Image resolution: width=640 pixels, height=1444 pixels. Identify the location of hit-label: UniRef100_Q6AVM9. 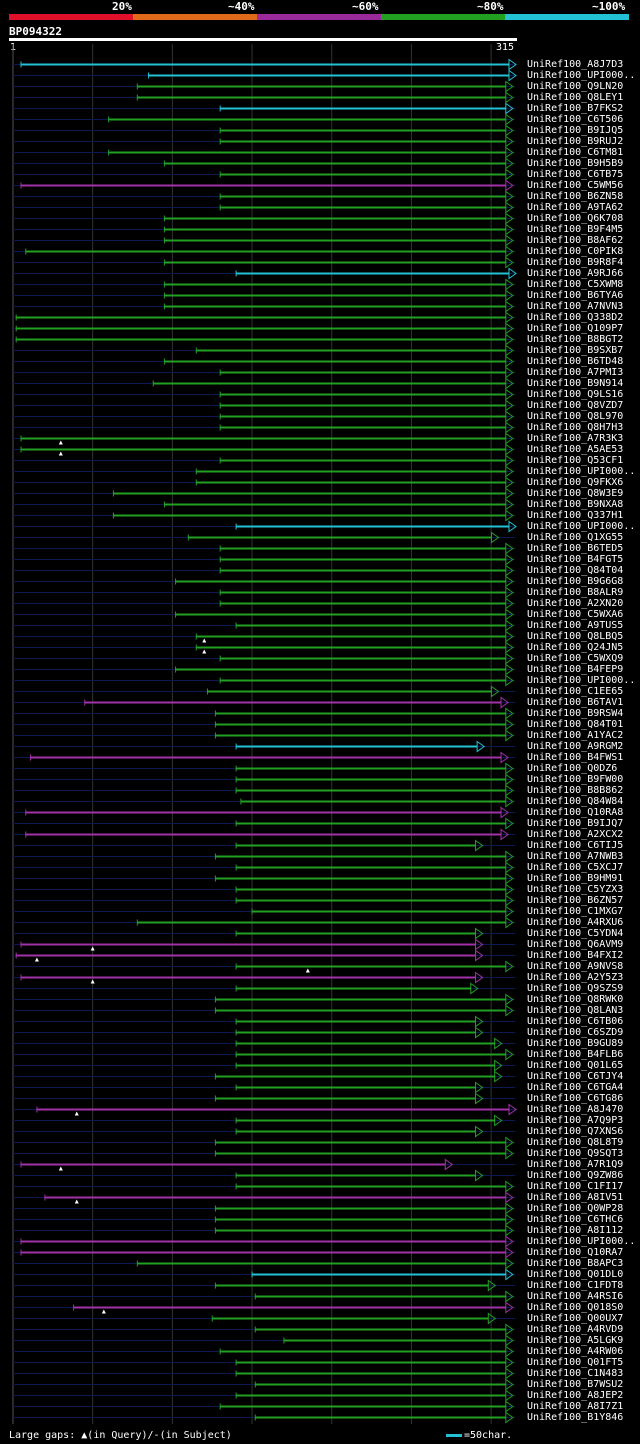
(575, 944).